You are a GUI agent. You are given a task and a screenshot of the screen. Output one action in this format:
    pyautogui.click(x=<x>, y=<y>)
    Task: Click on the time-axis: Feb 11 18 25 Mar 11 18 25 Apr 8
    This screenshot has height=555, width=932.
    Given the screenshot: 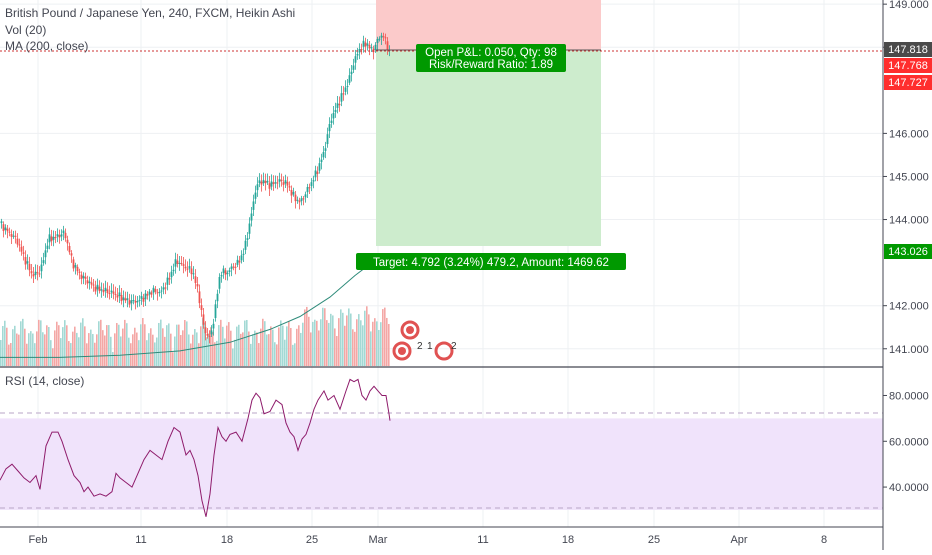 What is the action you would take?
    pyautogui.click(x=428, y=540)
    